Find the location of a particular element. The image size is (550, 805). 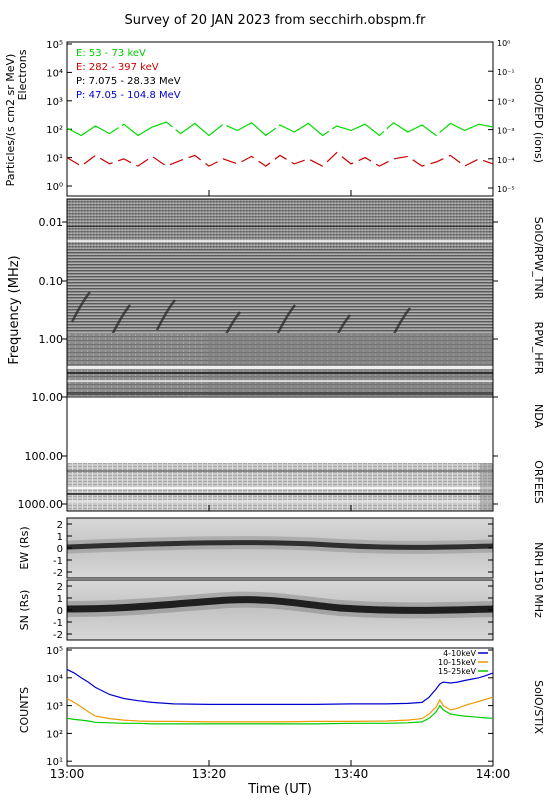

hfr-spectrogram is located at coordinates (280, 365).